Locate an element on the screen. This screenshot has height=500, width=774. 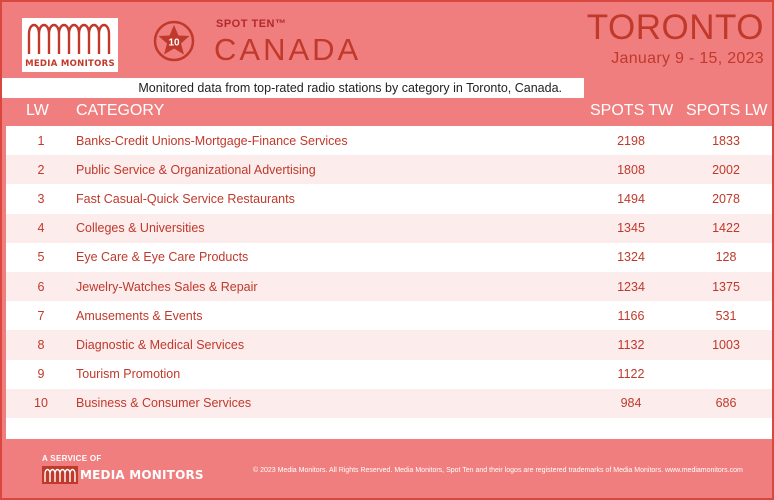
spots-tw-cell: 1166 is located at coordinates (631, 315).